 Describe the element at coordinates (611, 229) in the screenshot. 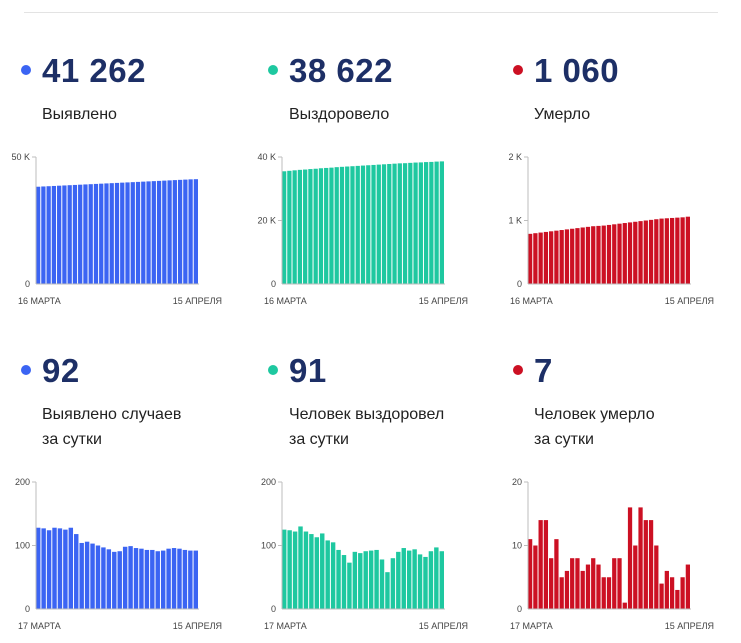

I see `chart-died-total: 0 1 K 2 K 16 МАРТА 15 АПРЕЛЯ` at that location.